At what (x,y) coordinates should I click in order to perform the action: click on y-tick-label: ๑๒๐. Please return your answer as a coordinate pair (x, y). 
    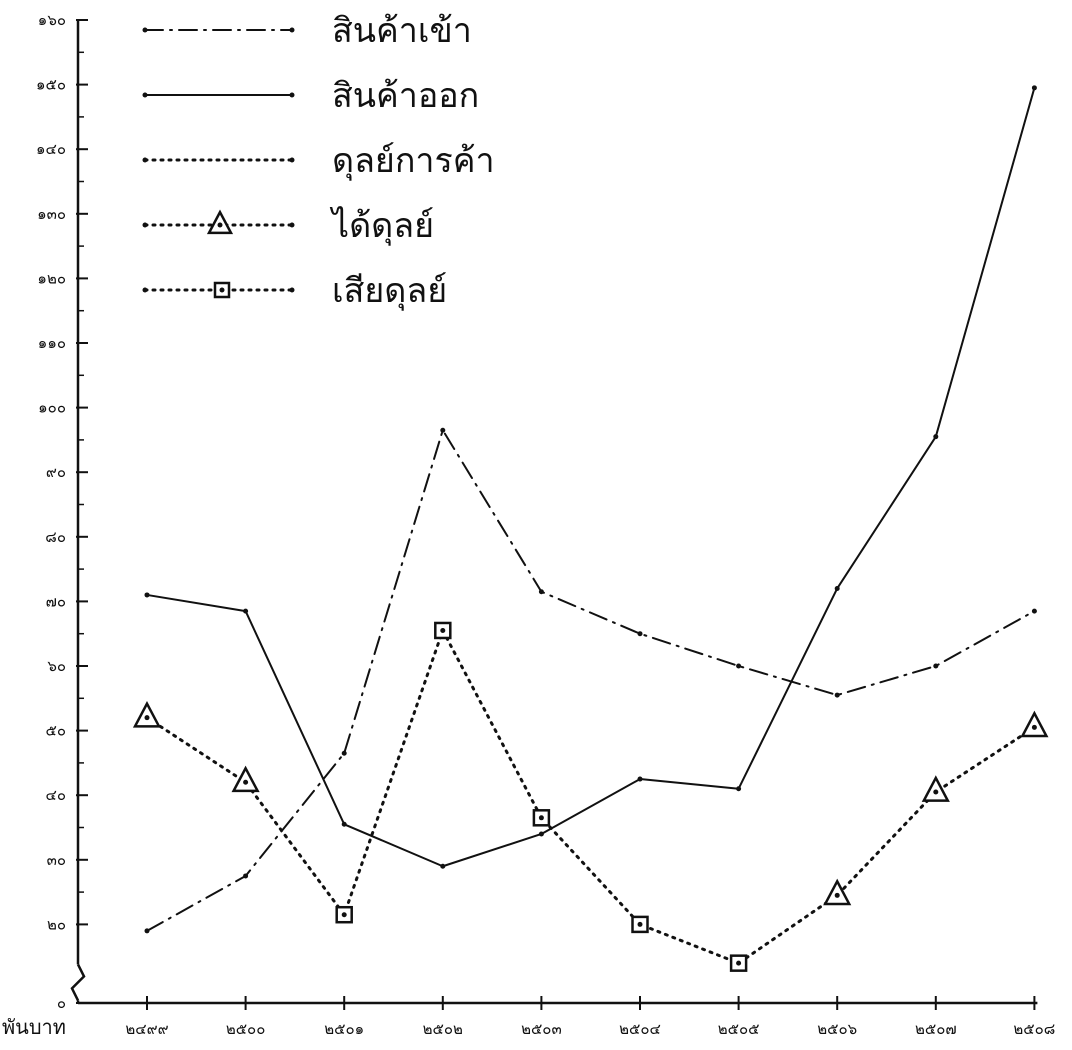
    Looking at the image, I should click on (51, 278).